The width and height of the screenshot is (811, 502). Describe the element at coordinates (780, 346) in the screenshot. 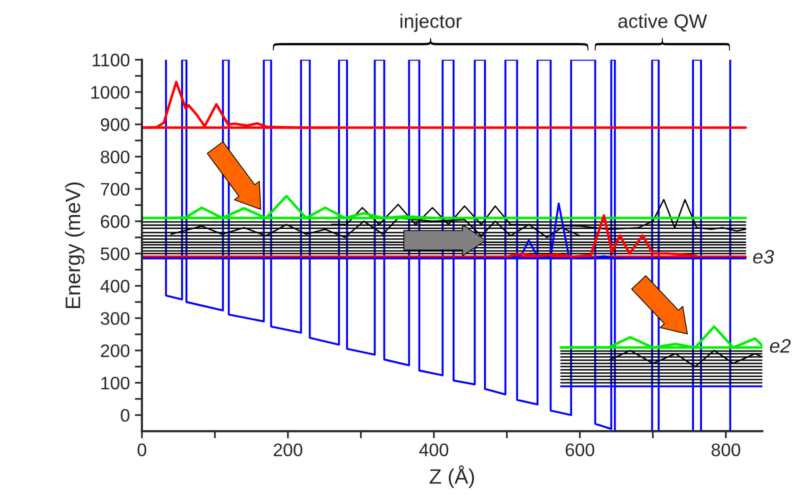

I see `annotation: e2` at that location.